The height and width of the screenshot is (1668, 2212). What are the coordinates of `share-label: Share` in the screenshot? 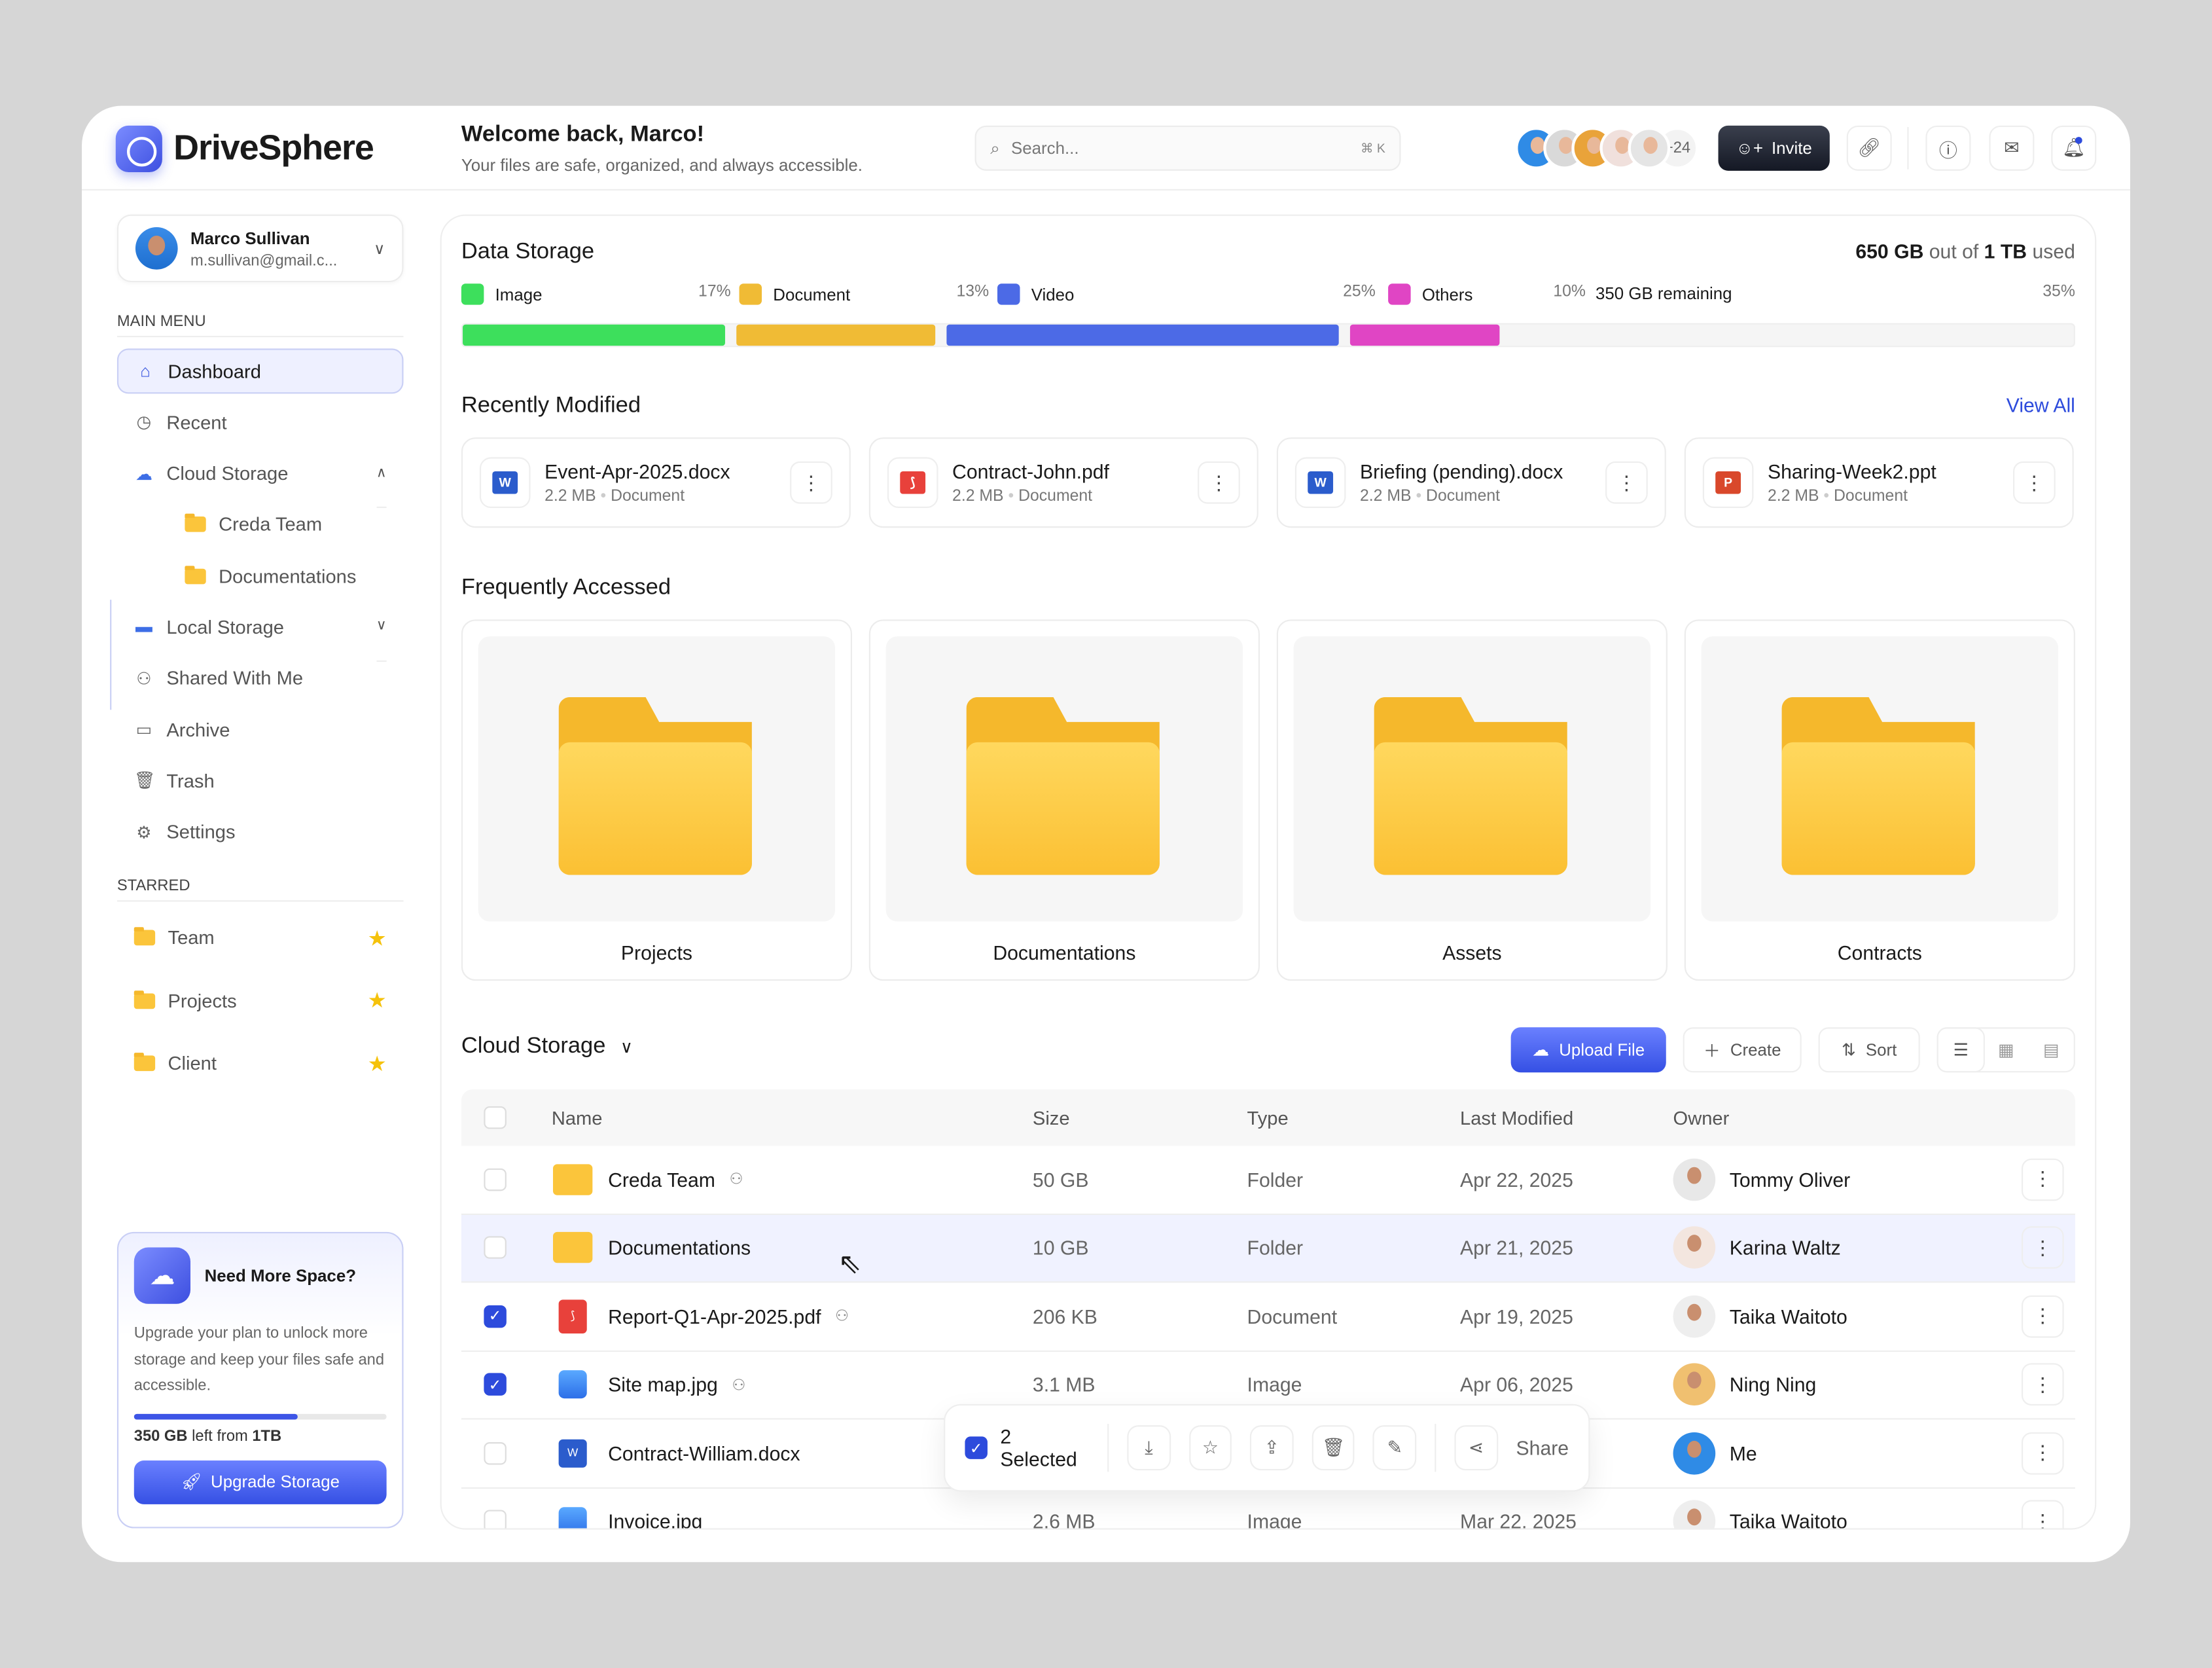 It's located at (1542, 1447).